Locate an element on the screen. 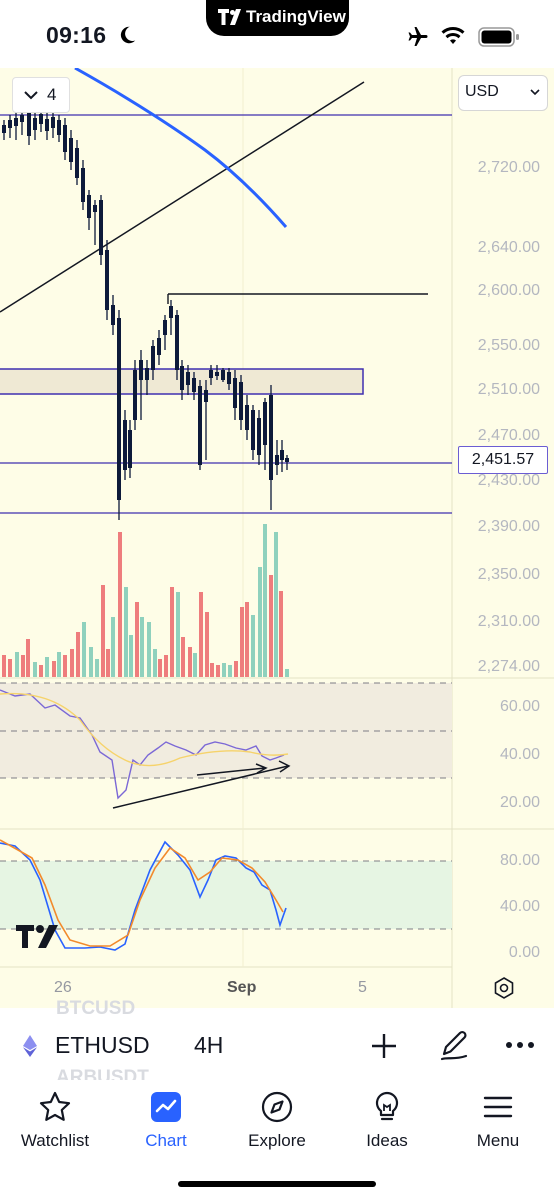  currency-select: USD is located at coordinates (503, 93).